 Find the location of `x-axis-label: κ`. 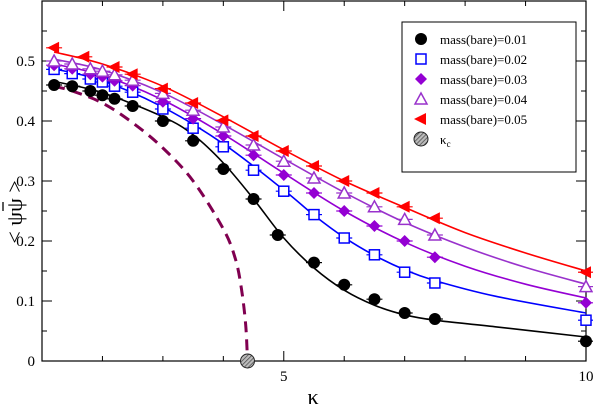

x-axis-label: κ is located at coordinates (312, 396).